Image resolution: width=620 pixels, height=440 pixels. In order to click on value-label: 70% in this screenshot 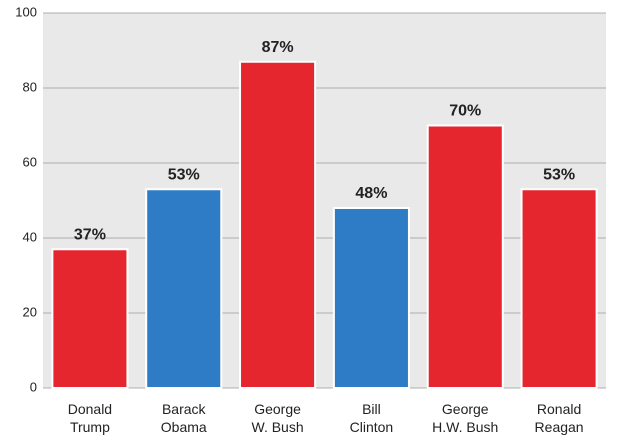, I will do `click(465, 111)`.